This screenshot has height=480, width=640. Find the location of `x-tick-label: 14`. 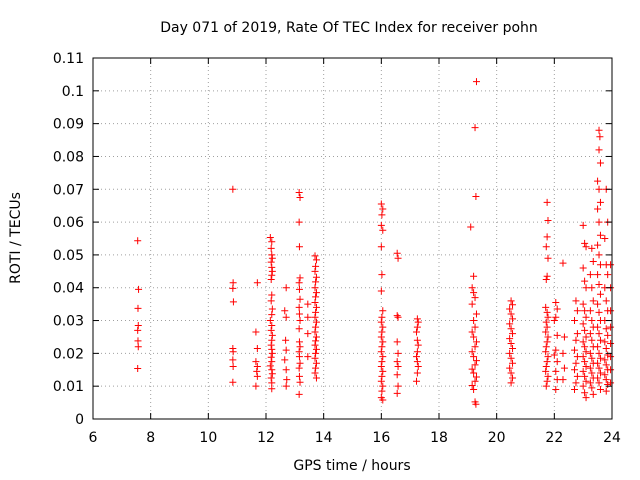

x-tick-label: 14 is located at coordinates (324, 438).